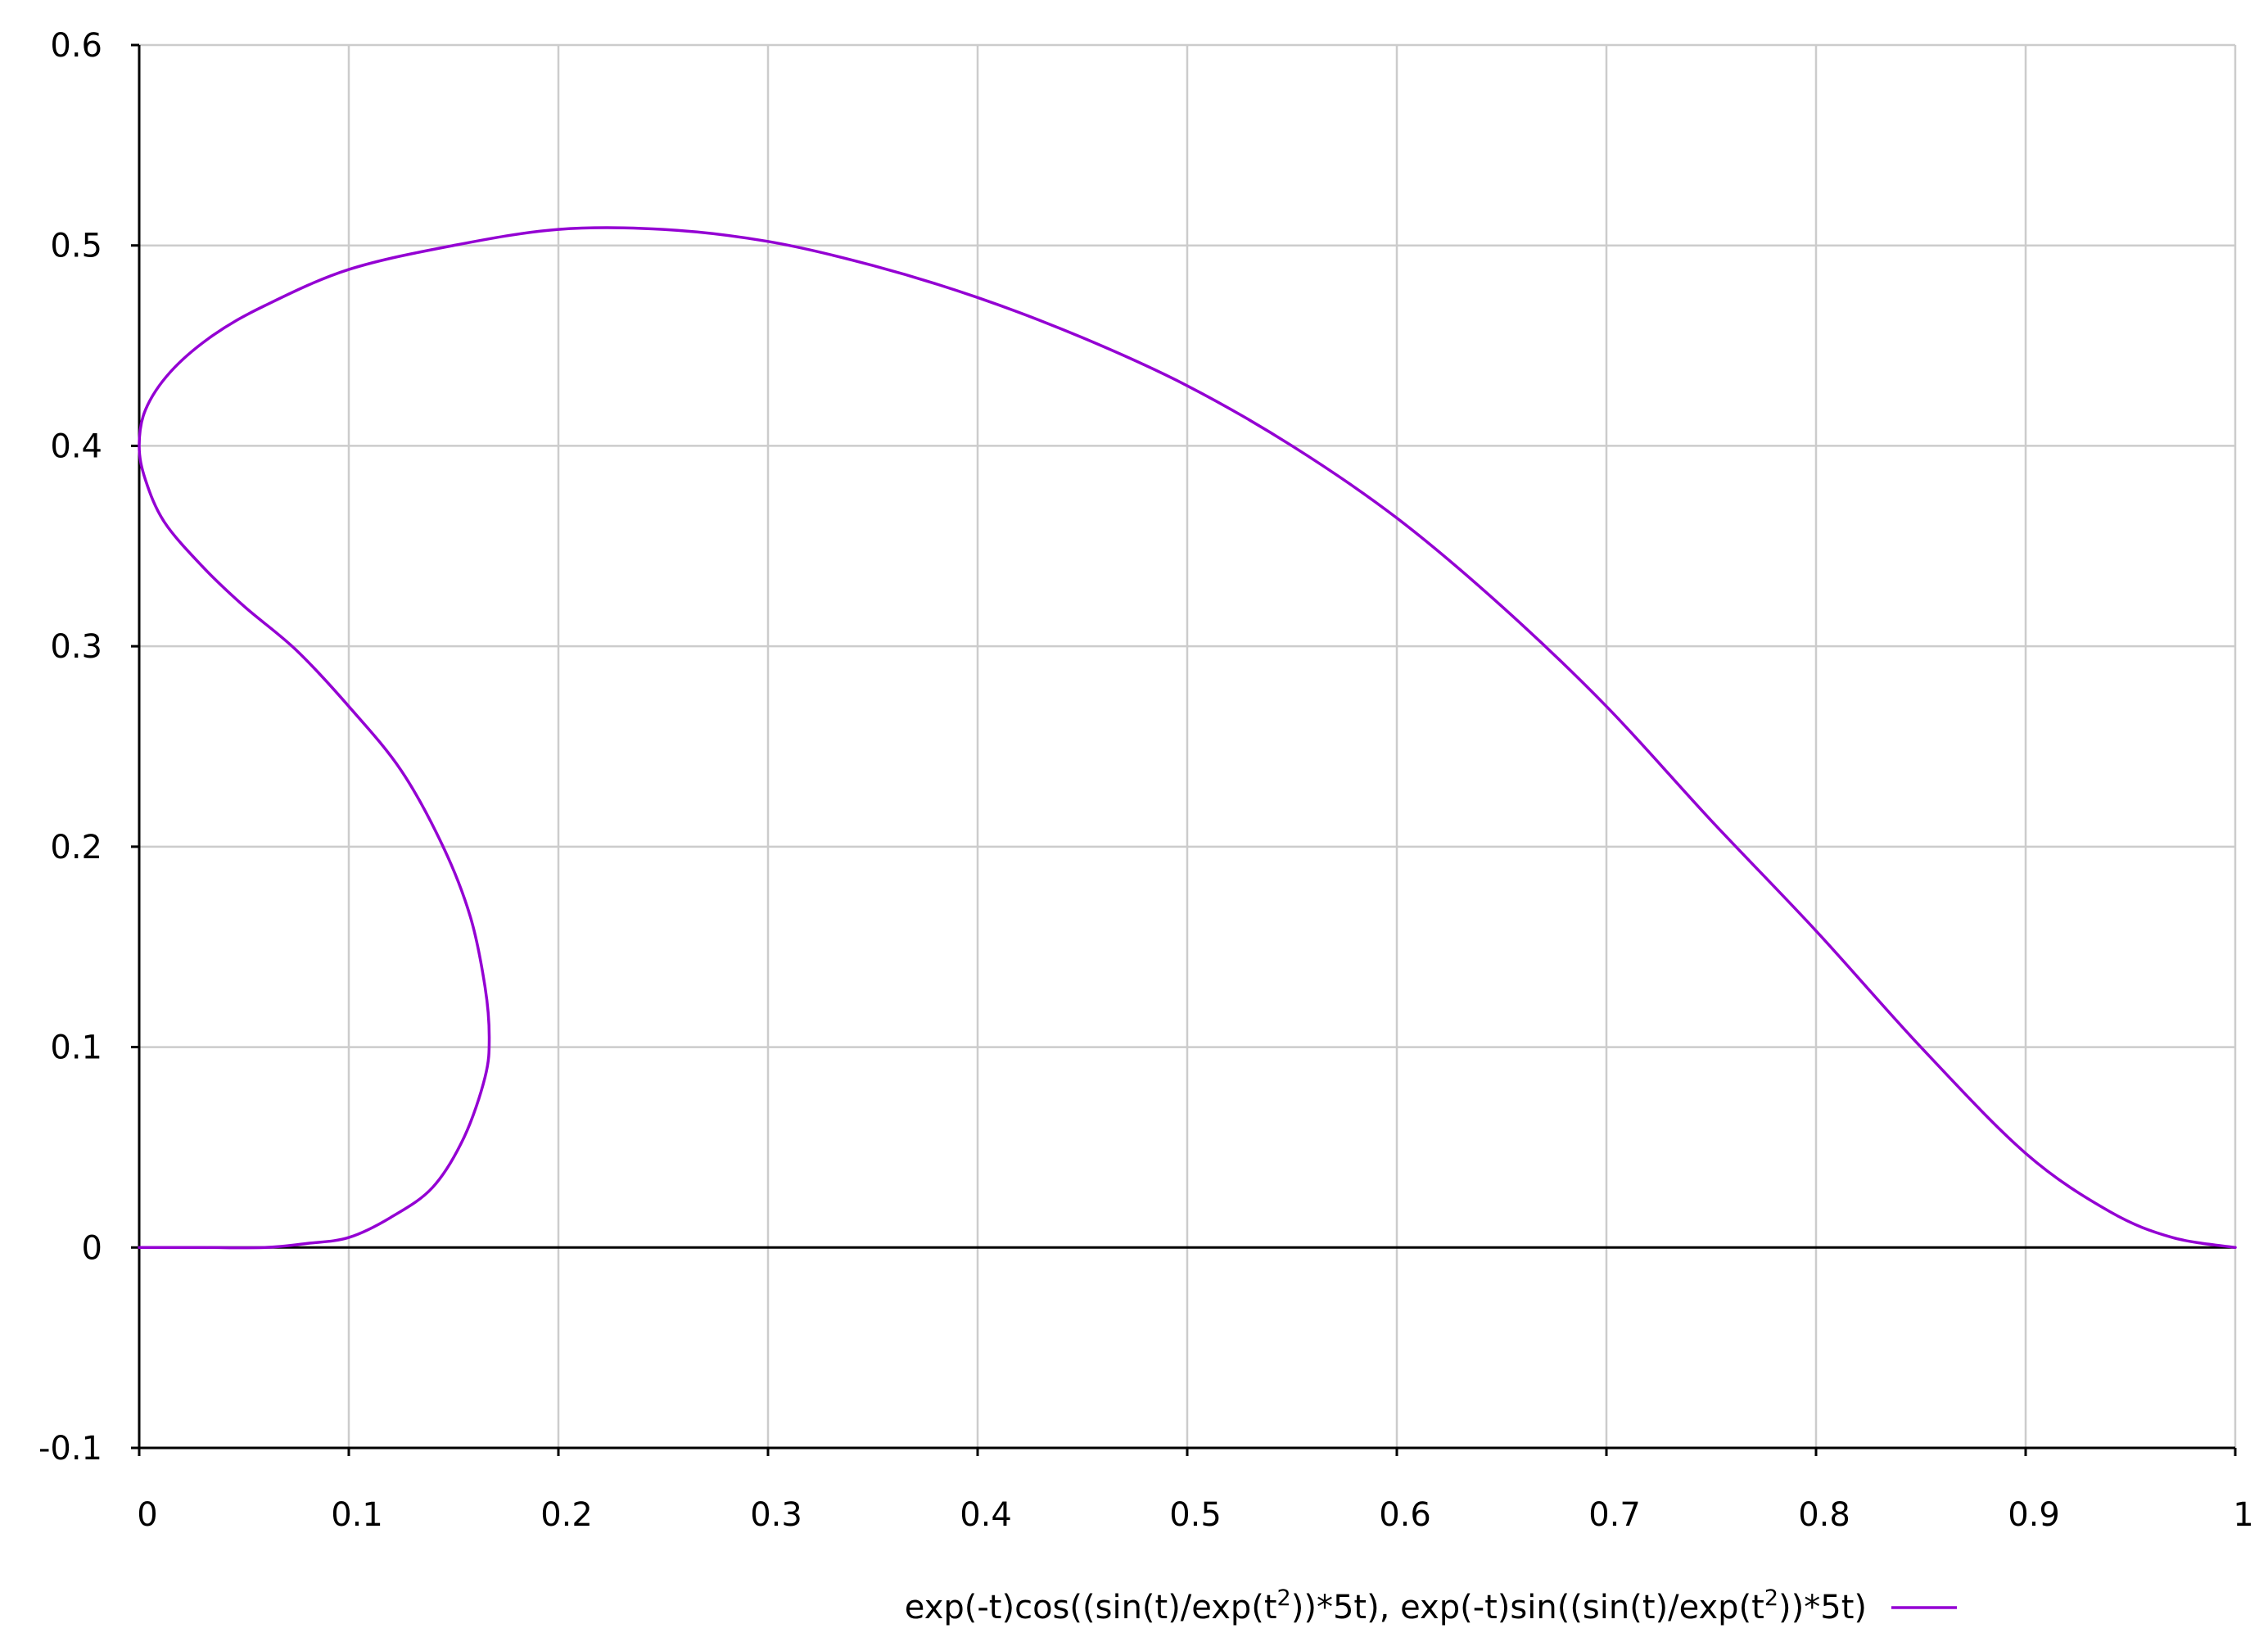  Describe the element at coordinates (986, 1515) in the screenshot. I see `x-tick-label: 0.4` at that location.